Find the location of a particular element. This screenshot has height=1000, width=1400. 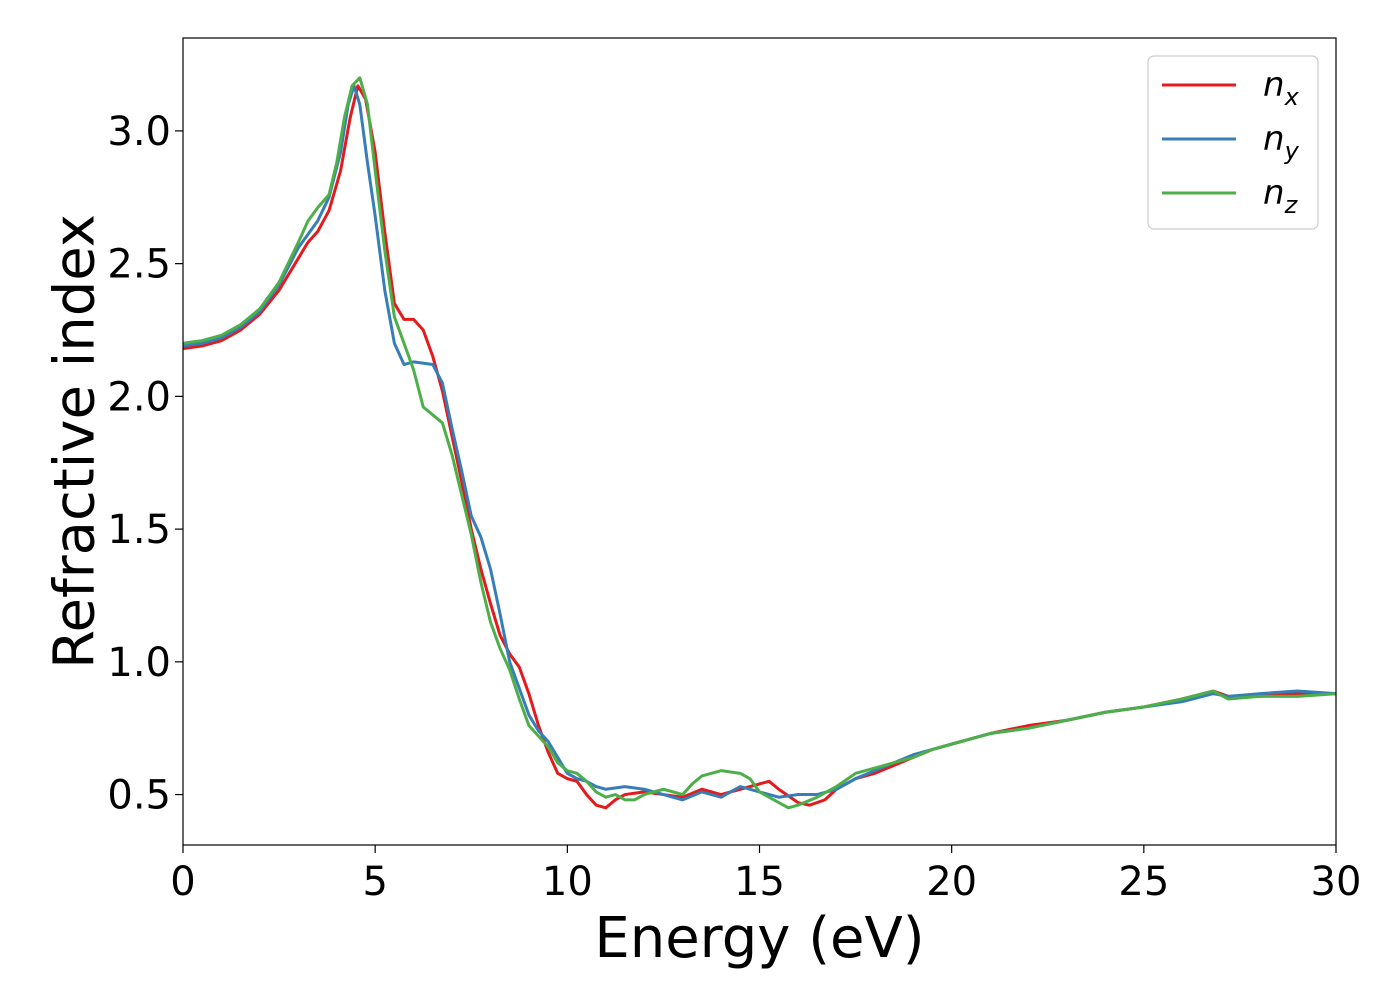

x-tick-label: 0 is located at coordinates (182, 882).